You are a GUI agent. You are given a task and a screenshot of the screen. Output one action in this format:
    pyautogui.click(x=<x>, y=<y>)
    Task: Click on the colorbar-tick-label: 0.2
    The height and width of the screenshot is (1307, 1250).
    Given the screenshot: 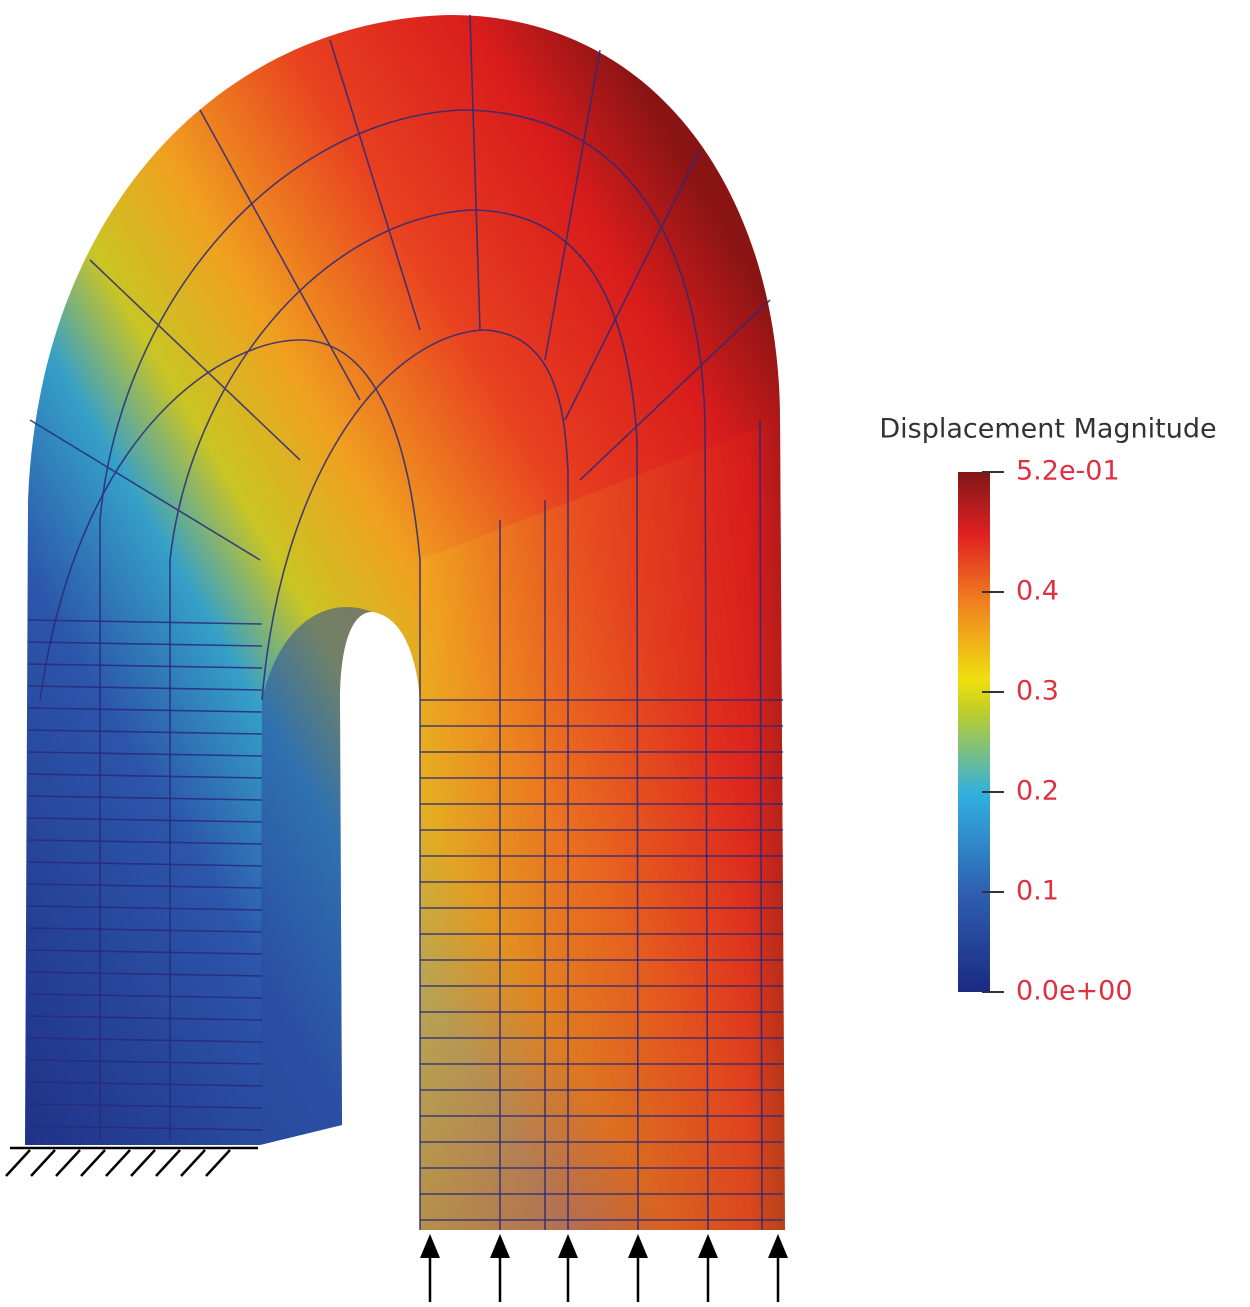 What is the action you would take?
    pyautogui.click(x=1037, y=791)
    